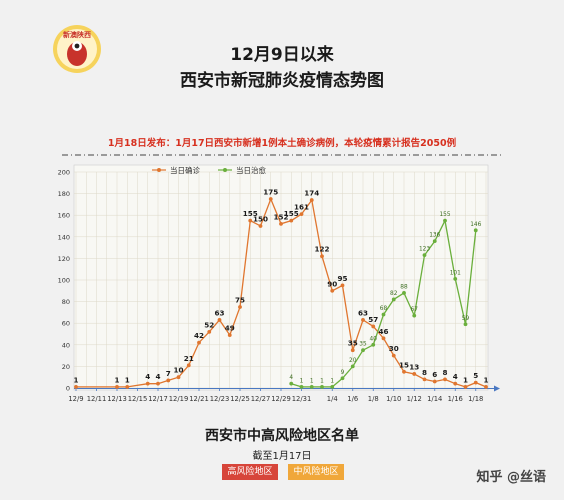 The image size is (564, 500). Describe the element at coordinates (282, 143) in the screenshot. I see `announcement-text: 1月18日发布：1月17日西安市新增1例本土确诊病例，本轮疫情累计报告2050例` at that location.